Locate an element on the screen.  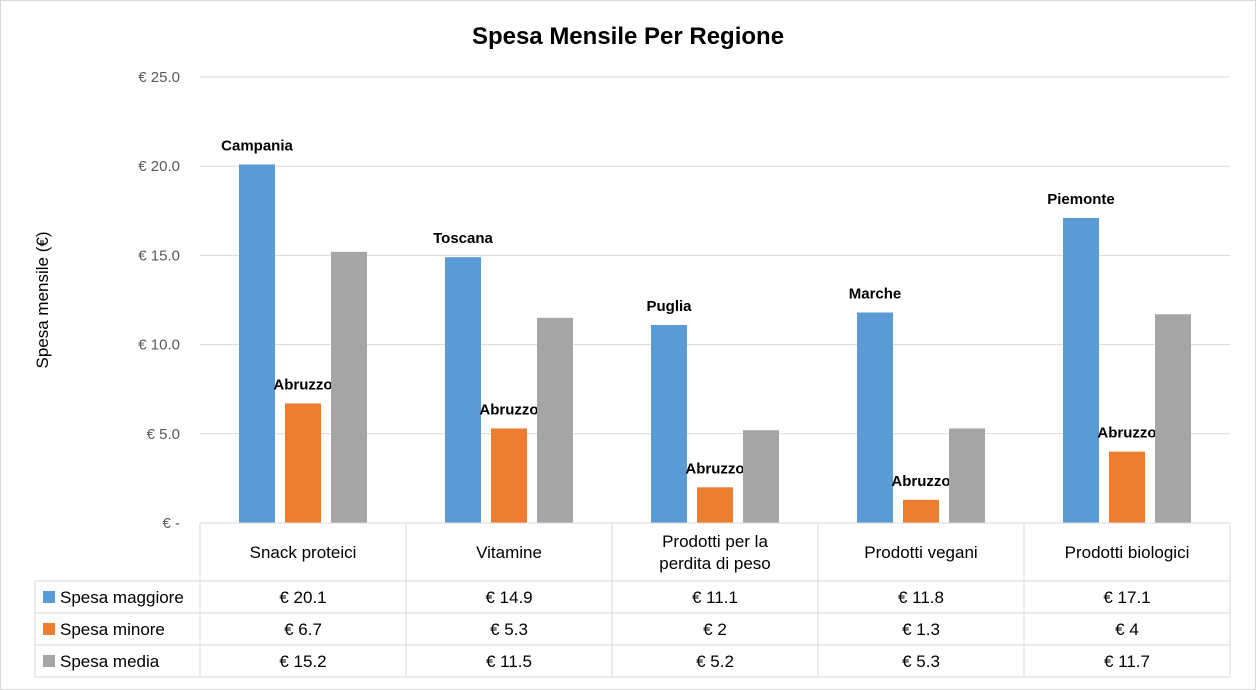
legend-label: Spesa minore is located at coordinates (112, 629).